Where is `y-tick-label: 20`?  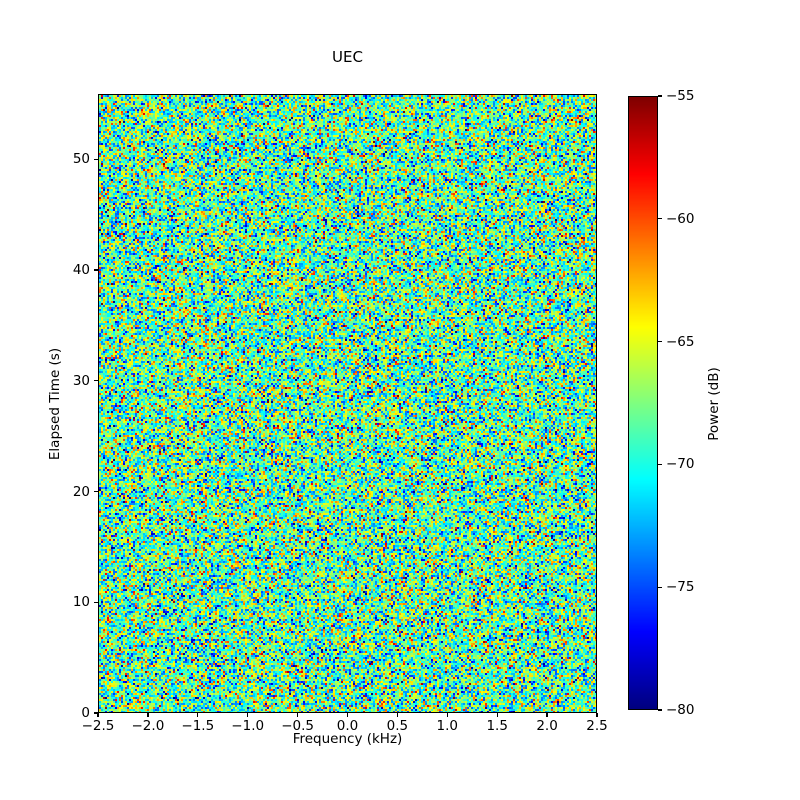 y-tick-label: 20 is located at coordinates (81, 491).